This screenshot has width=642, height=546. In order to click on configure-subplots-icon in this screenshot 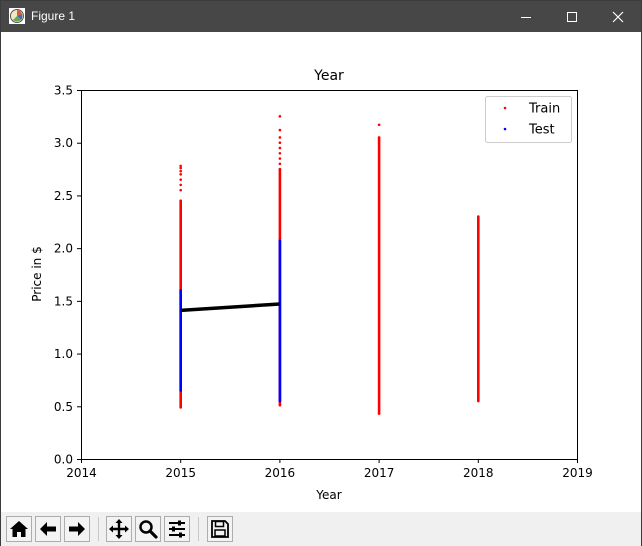, I will do `click(177, 529)`.